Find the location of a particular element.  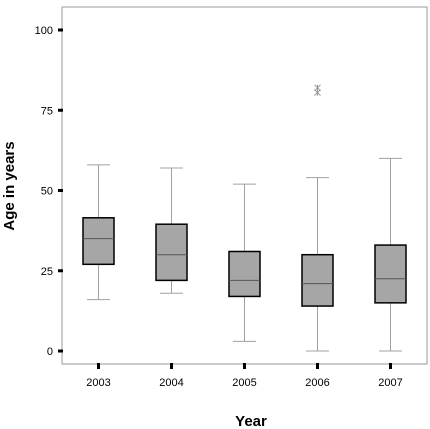

box-2004 is located at coordinates (171, 230).